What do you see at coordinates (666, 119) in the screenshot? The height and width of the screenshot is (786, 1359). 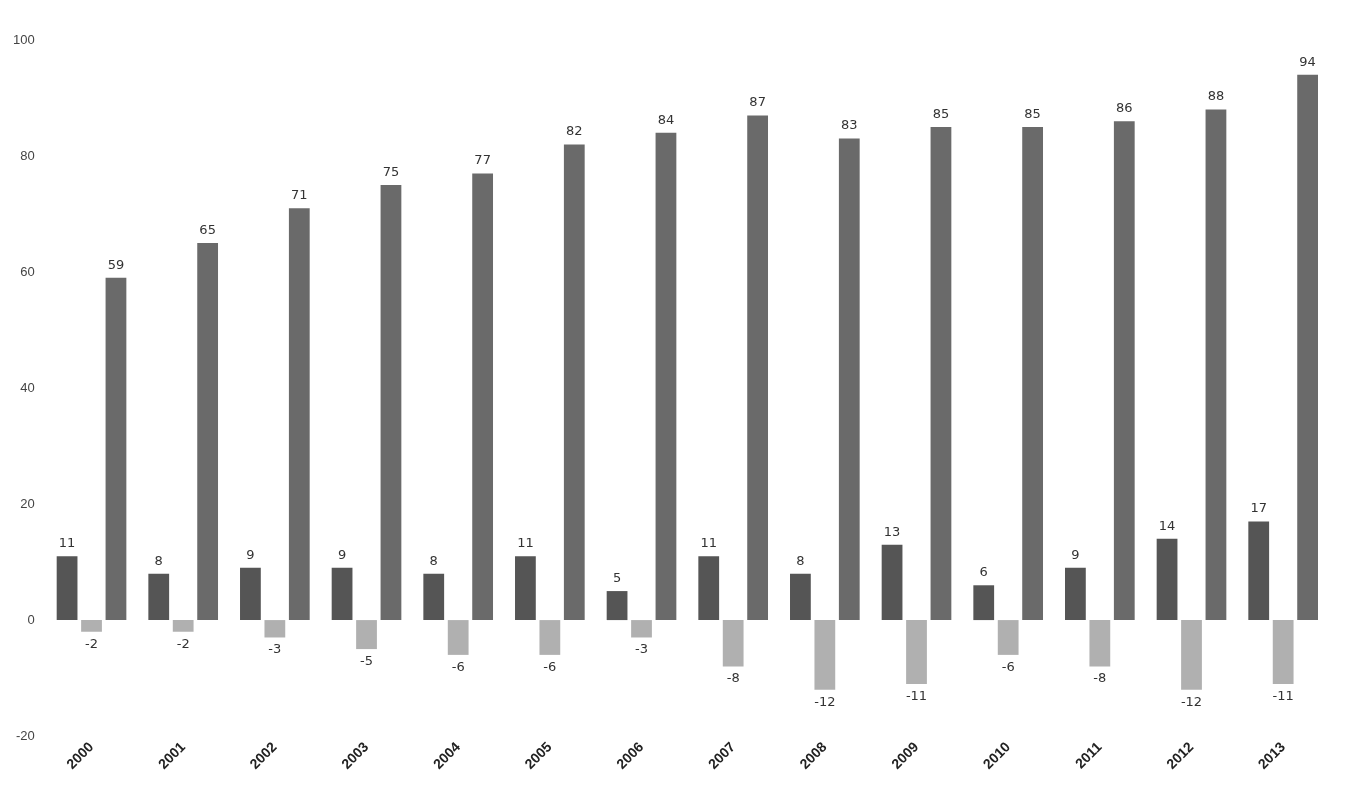 I see `data-label: 84` at bounding box center [666, 119].